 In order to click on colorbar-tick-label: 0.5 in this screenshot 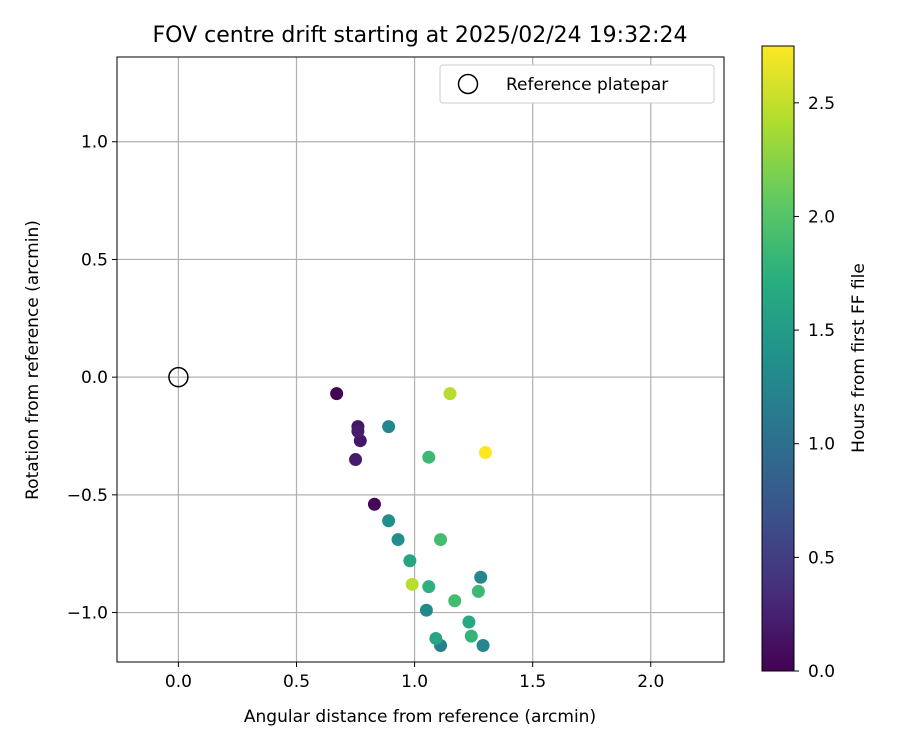, I will do `click(821, 558)`.